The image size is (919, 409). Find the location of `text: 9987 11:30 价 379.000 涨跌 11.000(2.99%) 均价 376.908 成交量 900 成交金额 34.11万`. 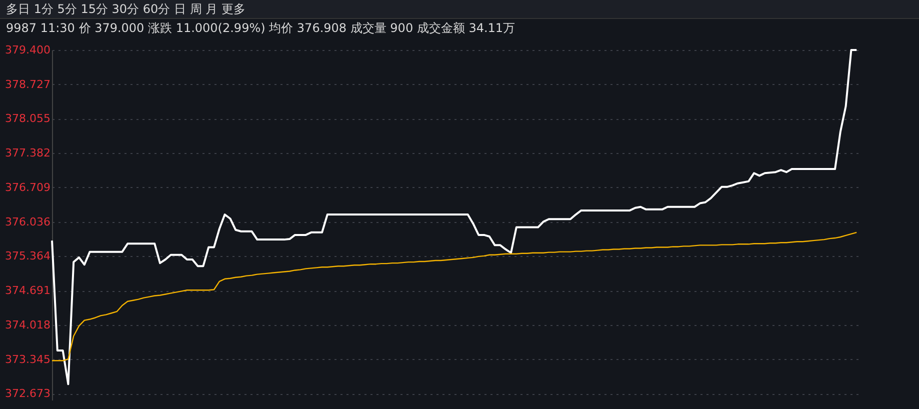

text: 9987 11:30 价 379.000 涨跌 11.000(2.99%) 均价 376.908 成交量 900 成交金额 34.11万 is located at coordinates (260, 28).